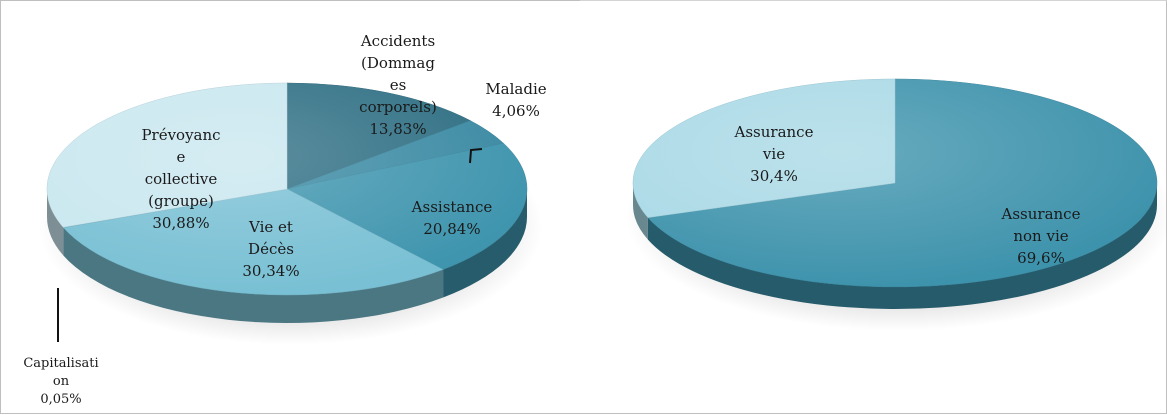 The width and height of the screenshot is (1167, 415). What do you see at coordinates (60, 399) in the screenshot?
I see `svg-text: 0,05%` at bounding box center [60, 399].